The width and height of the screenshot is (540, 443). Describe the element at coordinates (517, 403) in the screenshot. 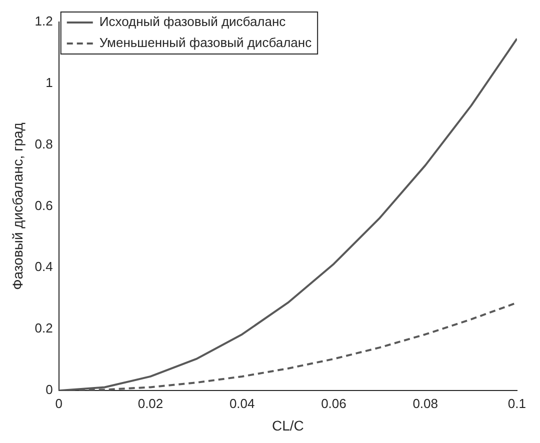

I see `x-tick-label: 0.1` at that location.